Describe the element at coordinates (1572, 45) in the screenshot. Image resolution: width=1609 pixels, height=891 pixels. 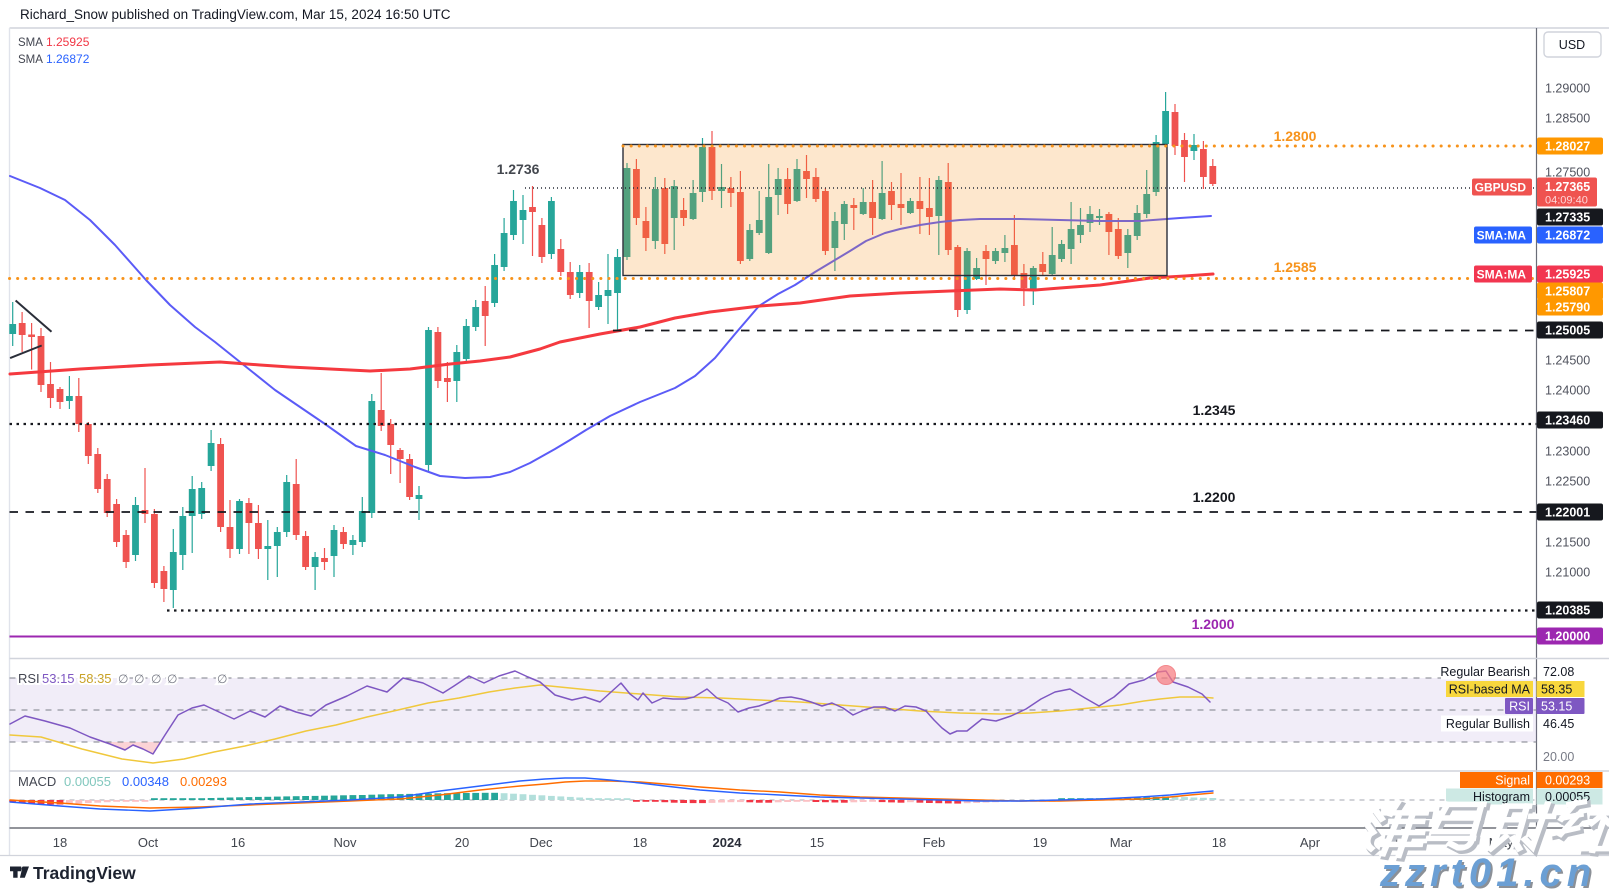
I see `svg-text: USD` at that location.